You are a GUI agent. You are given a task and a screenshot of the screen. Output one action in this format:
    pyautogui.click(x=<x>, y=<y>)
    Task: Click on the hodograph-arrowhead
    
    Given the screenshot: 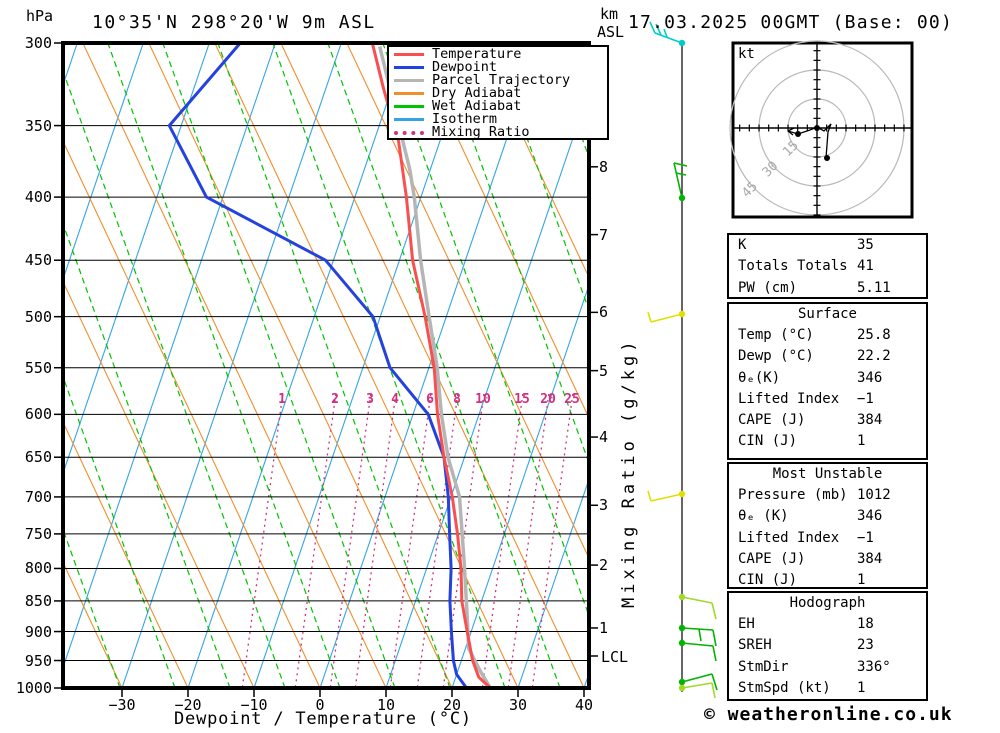 What is the action you would take?
    pyautogui.click(x=791, y=129)
    